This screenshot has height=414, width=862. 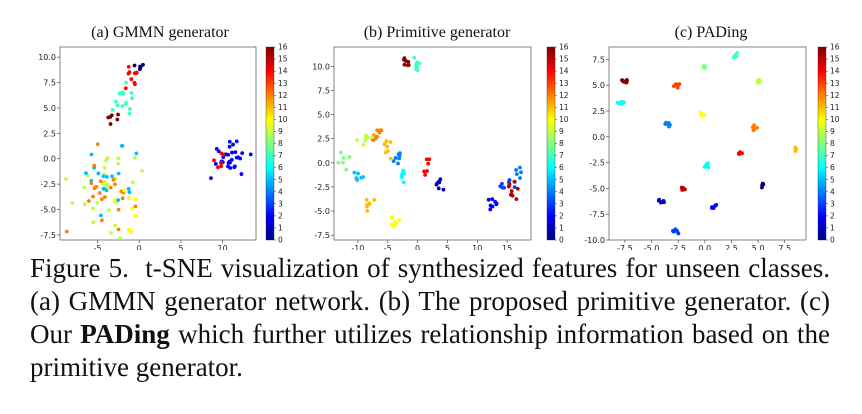 I want to click on panel-a-axes, so click(x=158, y=143).